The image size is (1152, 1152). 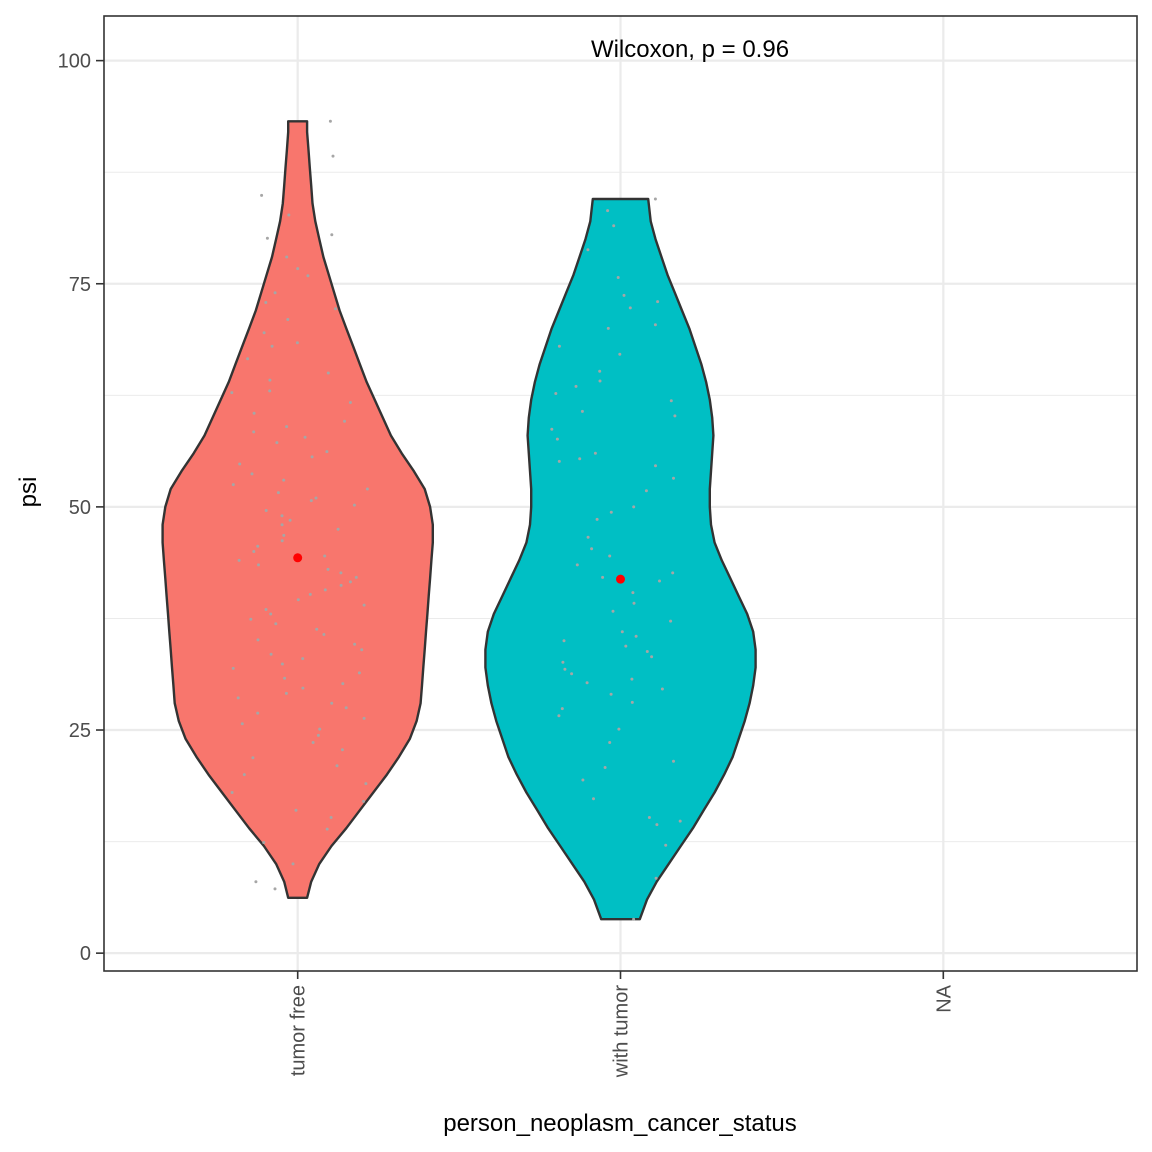 I want to click on wilcoxon-annotation: Wilcoxon, p = 0.96, so click(x=690, y=49).